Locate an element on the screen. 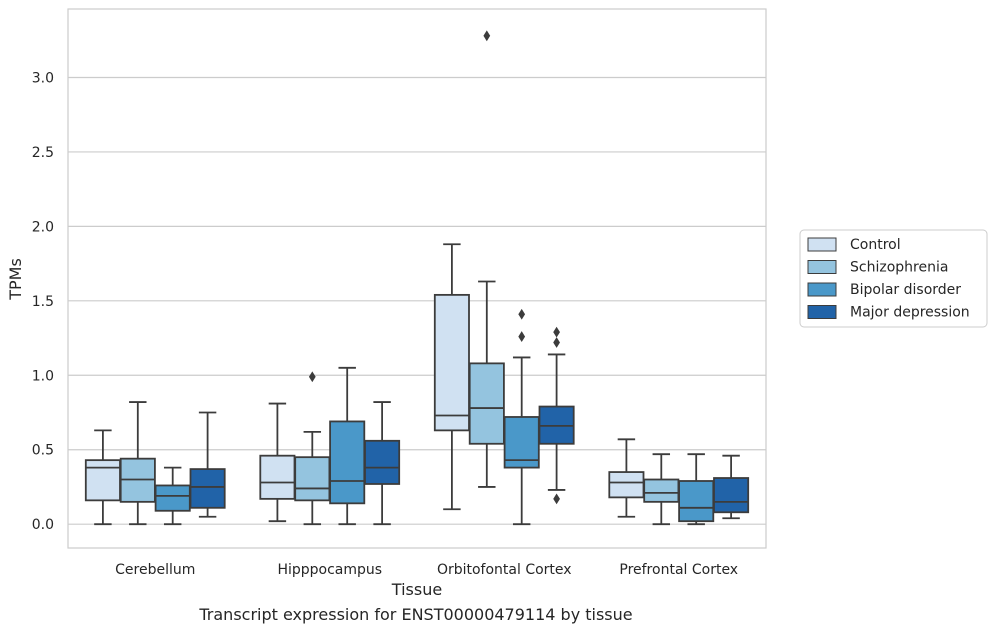  legend-label: Major depression is located at coordinates (910, 313).